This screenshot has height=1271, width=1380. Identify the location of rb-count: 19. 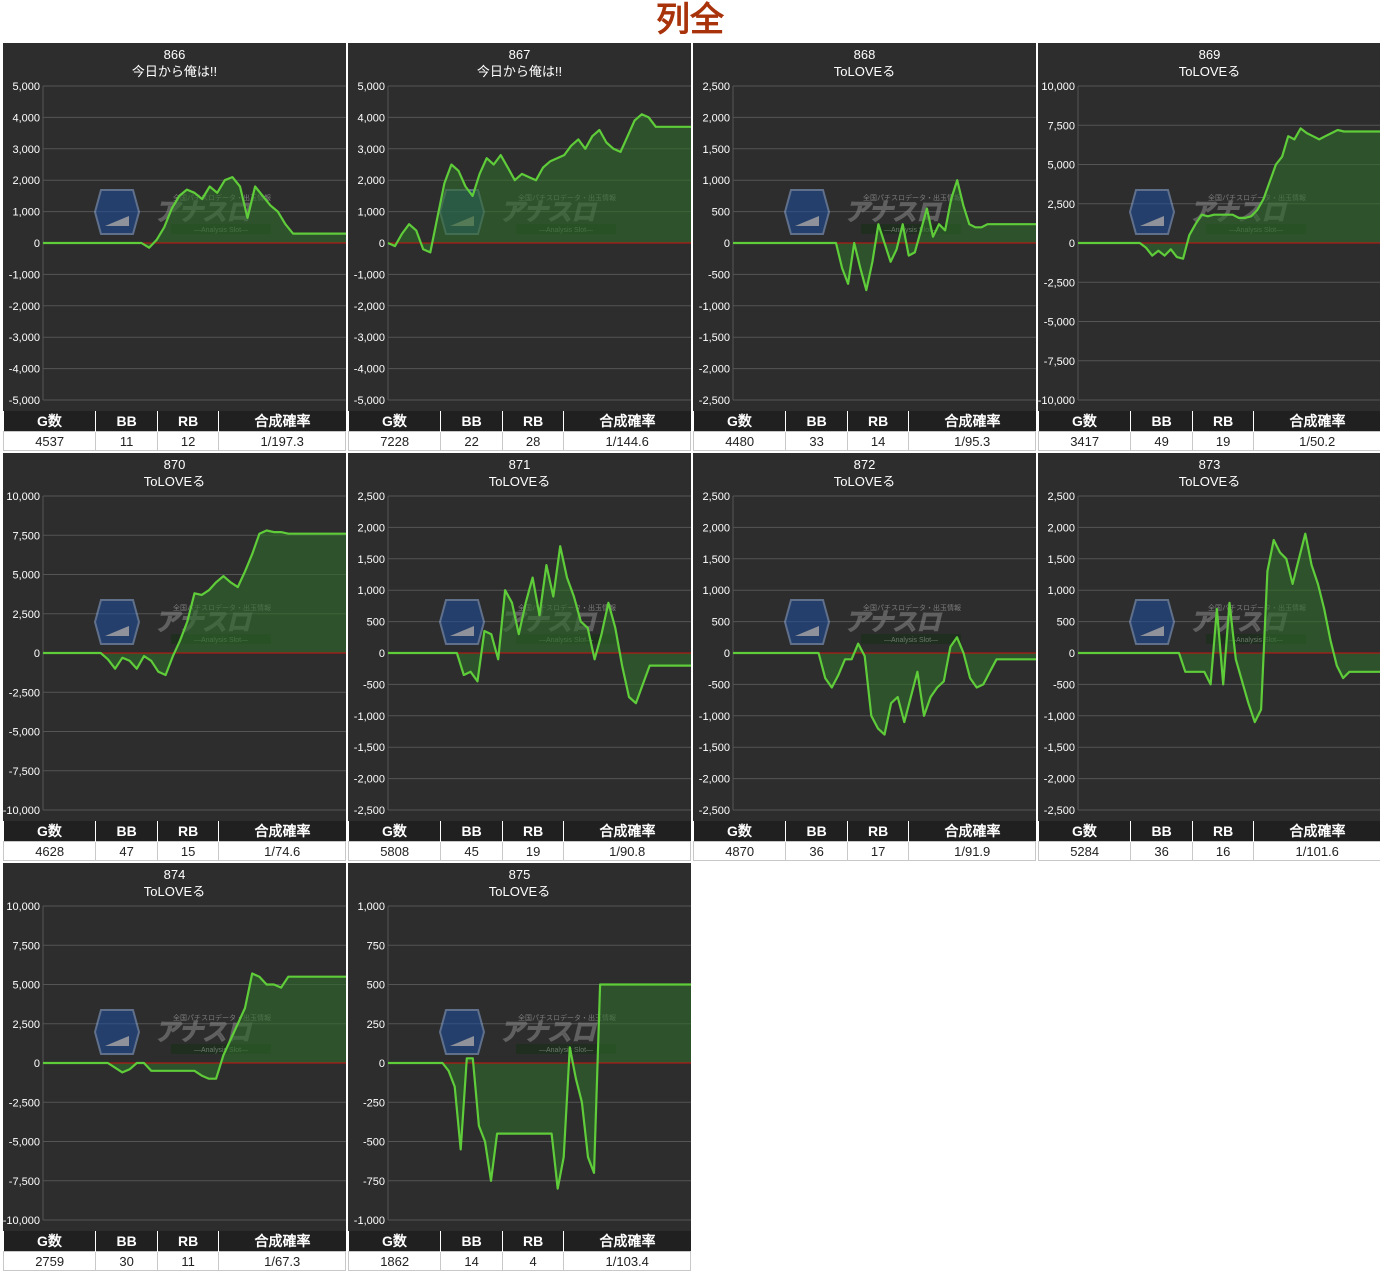
(1223, 441).